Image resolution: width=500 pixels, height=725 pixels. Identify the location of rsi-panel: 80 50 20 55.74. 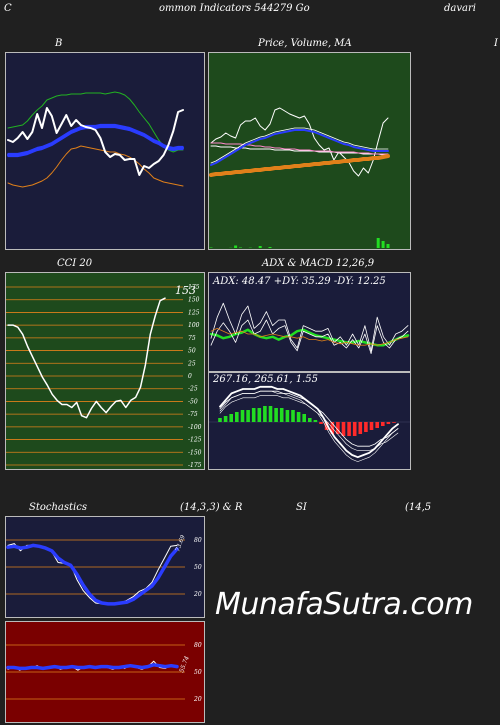
(105, 672).